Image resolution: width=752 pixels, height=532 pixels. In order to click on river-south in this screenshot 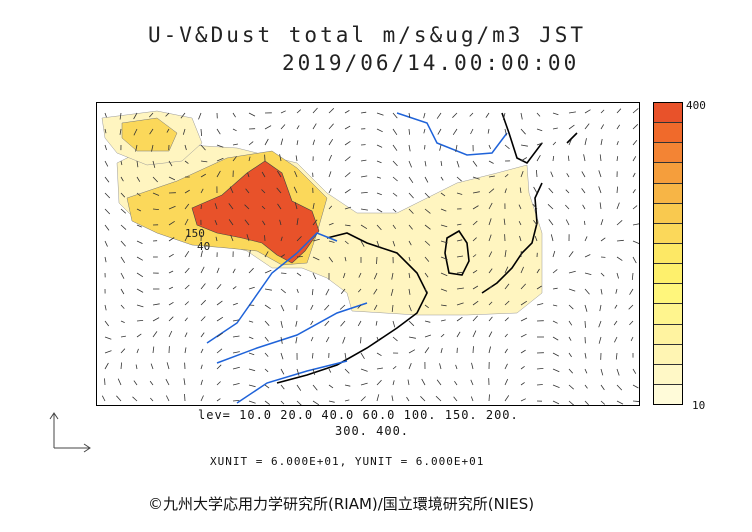, I will do `click(292, 382)`.